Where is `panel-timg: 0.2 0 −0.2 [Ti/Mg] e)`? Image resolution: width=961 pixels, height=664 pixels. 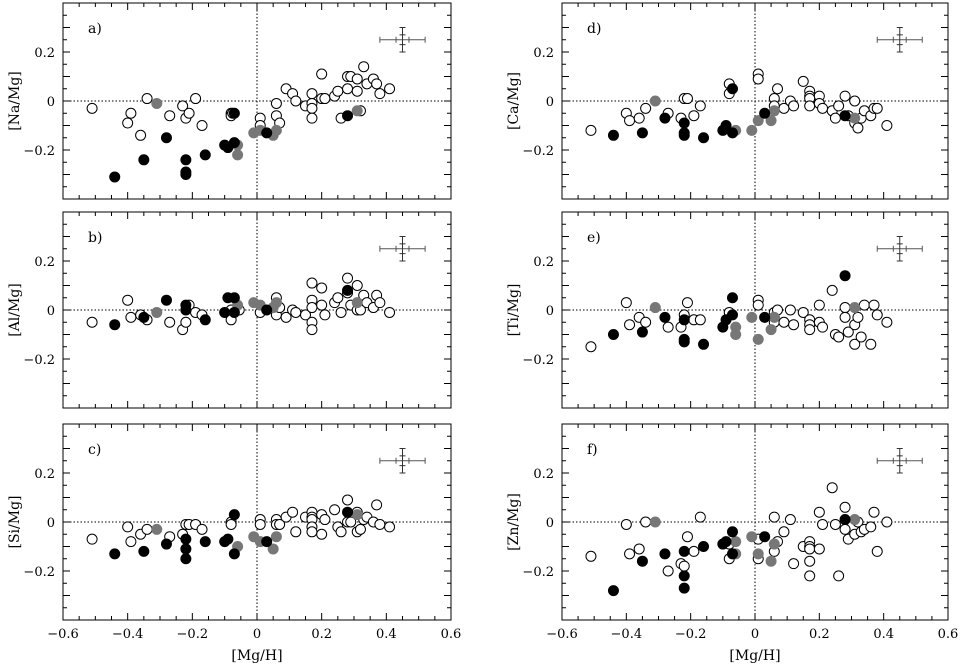 panel-timg: 0.2 0 −0.2 [Ti/Mg] e) is located at coordinates (727, 310).